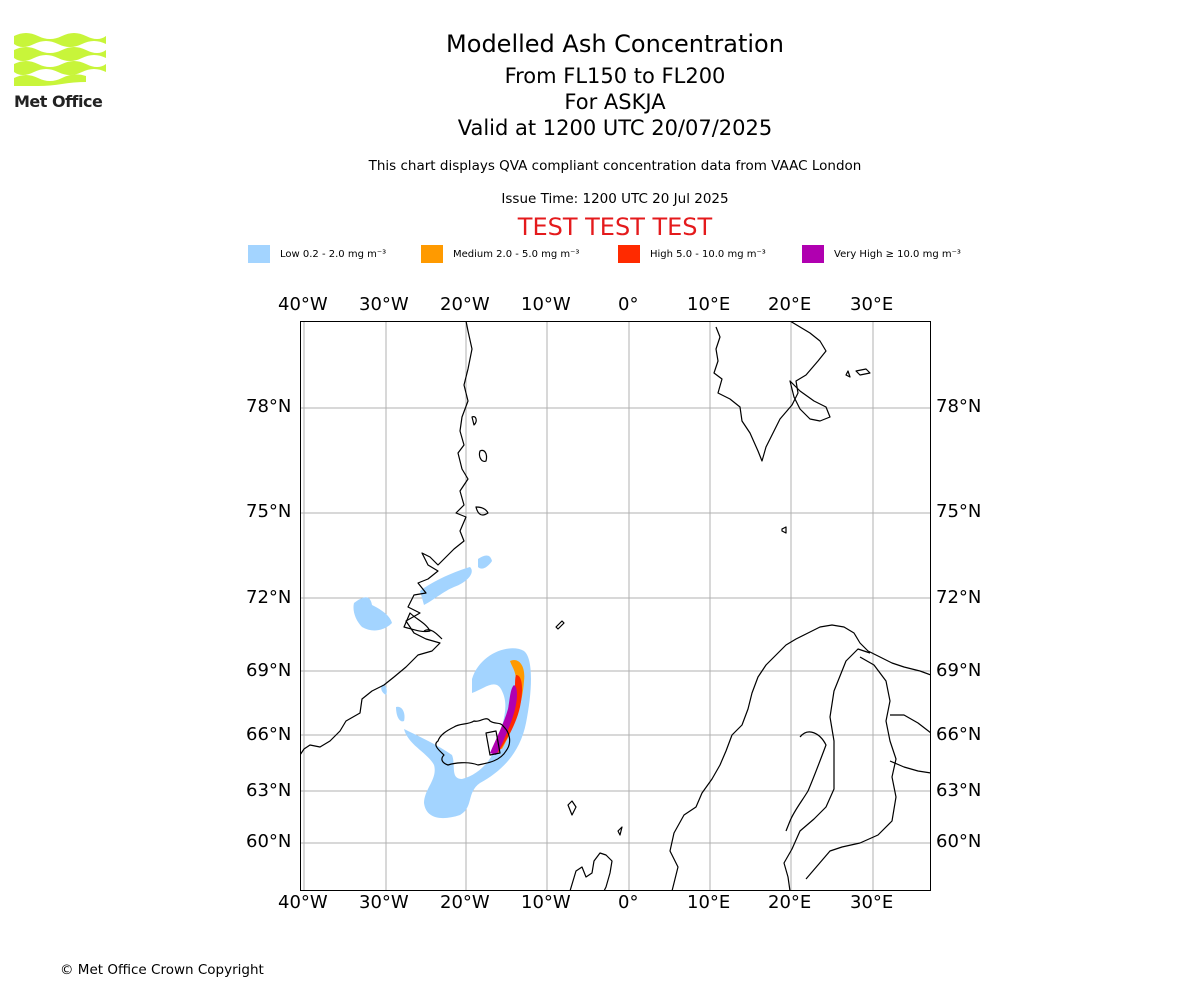  Describe the element at coordinates (615, 128) in the screenshot. I see `valid-time: Valid at 1200 UTC 20/07/2025` at that location.